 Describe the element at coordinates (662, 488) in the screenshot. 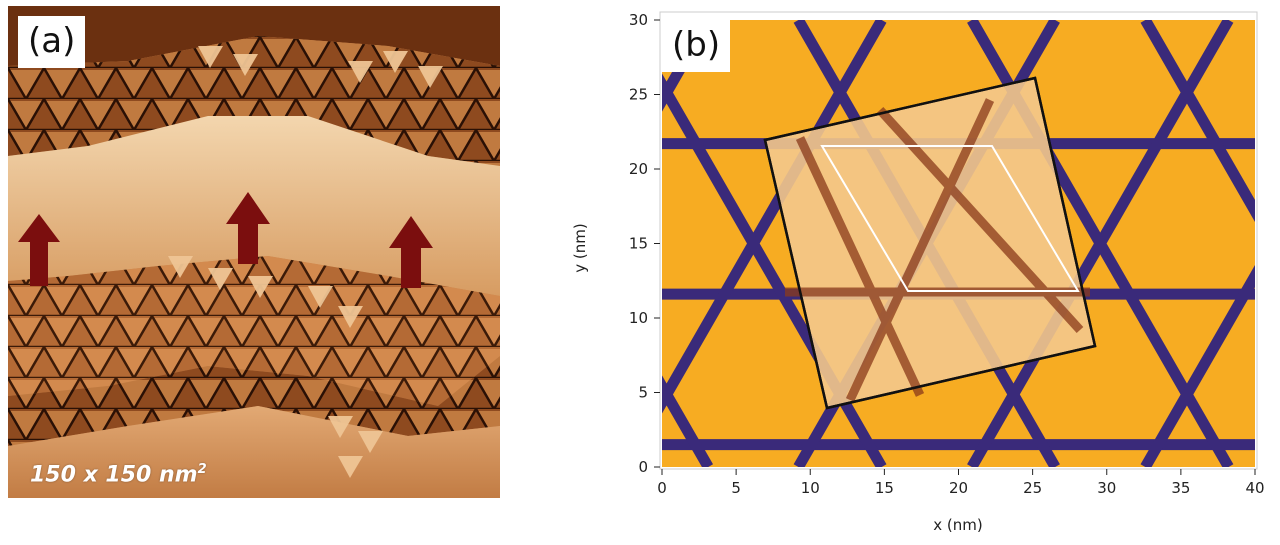

I see `x-tick-label: 0` at that location.